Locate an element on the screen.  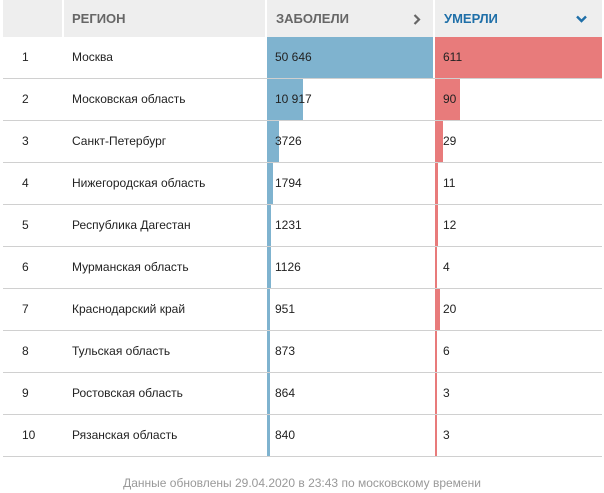
table-row: 4 Нижегородская область 1794 11 is located at coordinates (302, 184).